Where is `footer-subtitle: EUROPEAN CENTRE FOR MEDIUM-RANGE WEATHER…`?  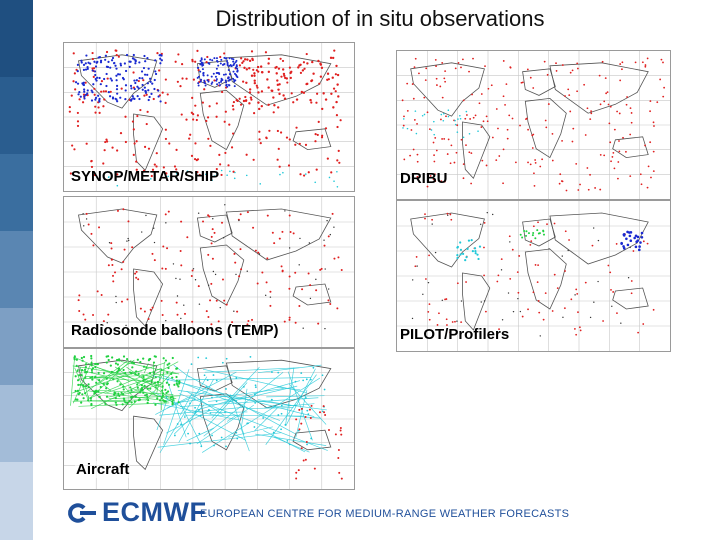
footer-subtitle: EUROPEAN CENTRE FOR MEDIUM-RANGE WEATHER… is located at coordinates (385, 514).